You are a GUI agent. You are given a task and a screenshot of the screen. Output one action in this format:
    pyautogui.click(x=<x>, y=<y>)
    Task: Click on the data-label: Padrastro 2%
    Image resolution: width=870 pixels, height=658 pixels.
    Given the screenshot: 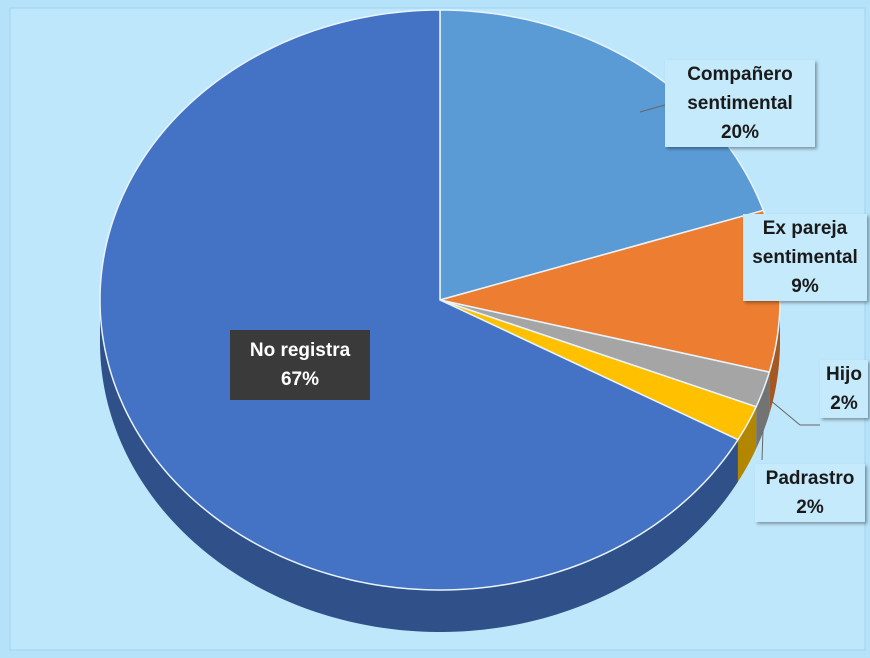 What is the action you would take?
    pyautogui.click(x=810, y=493)
    